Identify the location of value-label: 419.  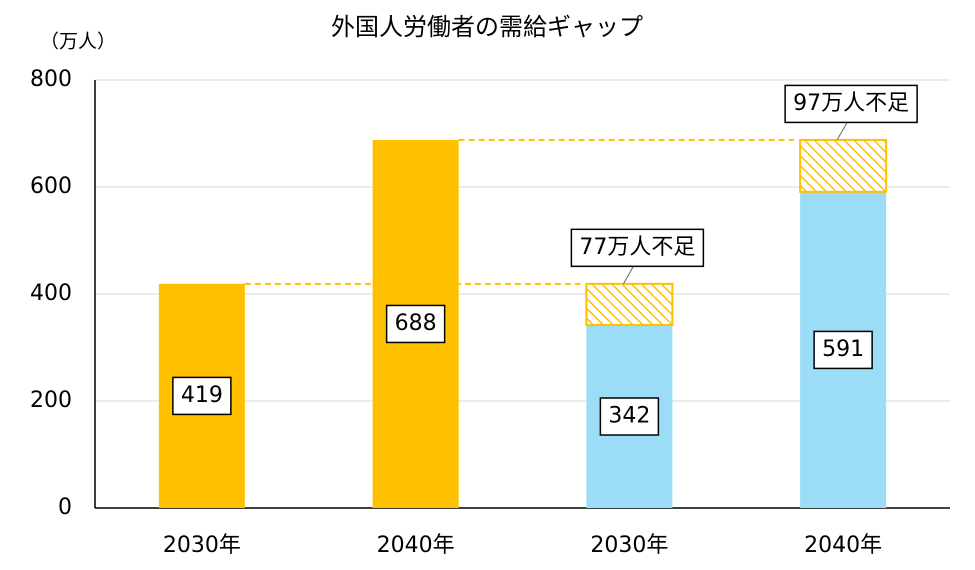
(202, 395).